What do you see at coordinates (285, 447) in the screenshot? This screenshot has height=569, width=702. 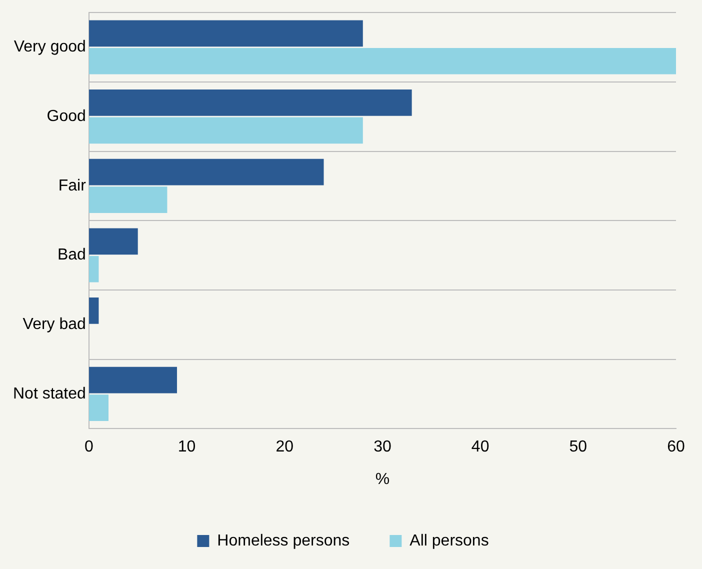 I see `x-tick-label: 20` at bounding box center [285, 447].